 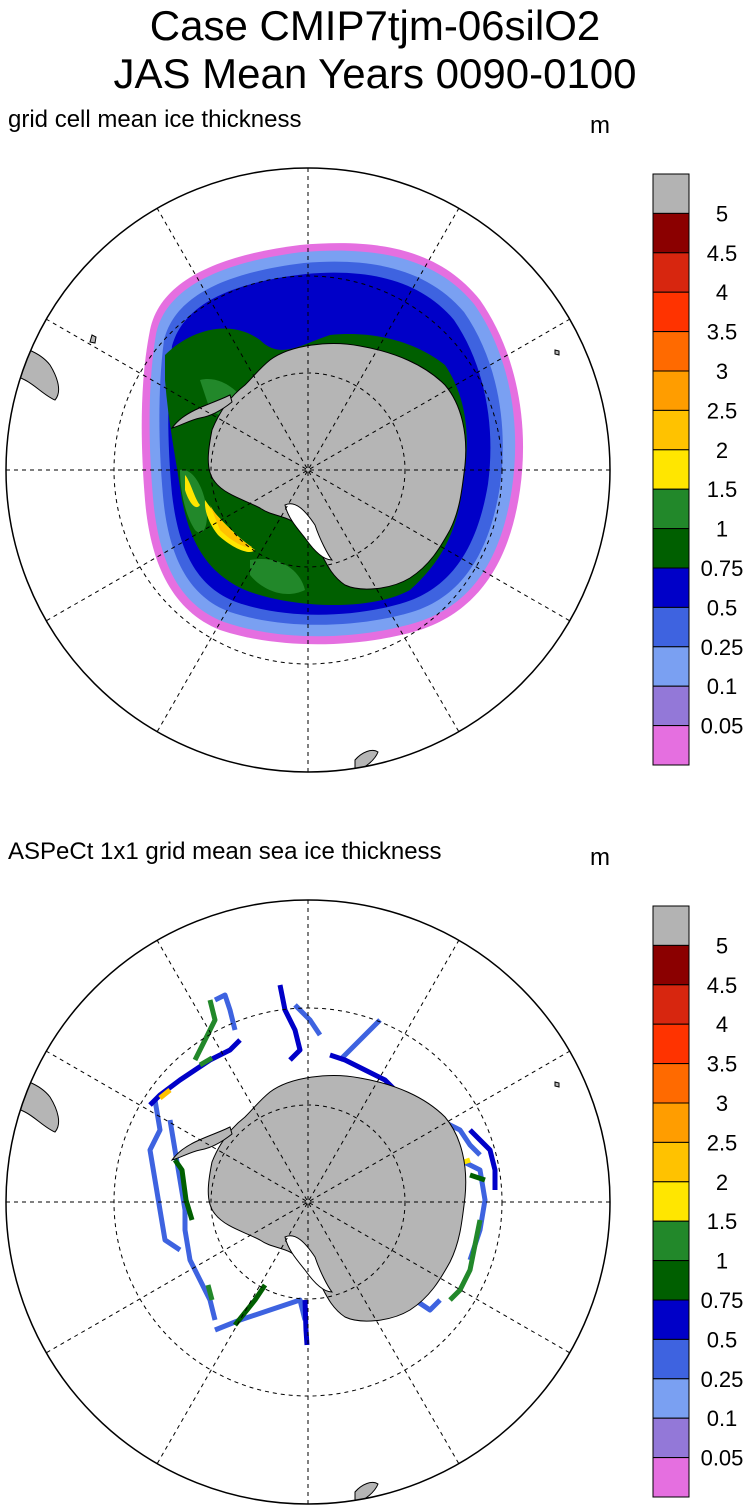 I want to click on panel-1-units: m, so click(x=600, y=125).